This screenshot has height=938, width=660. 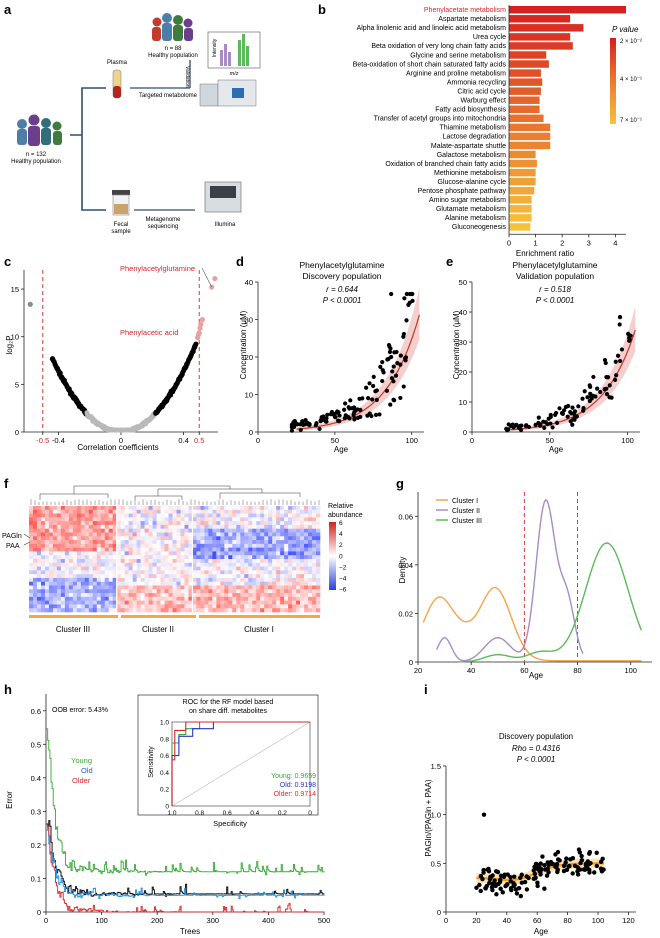 I want to click on y-tick-label: 0.3, so click(x=36, y=811).